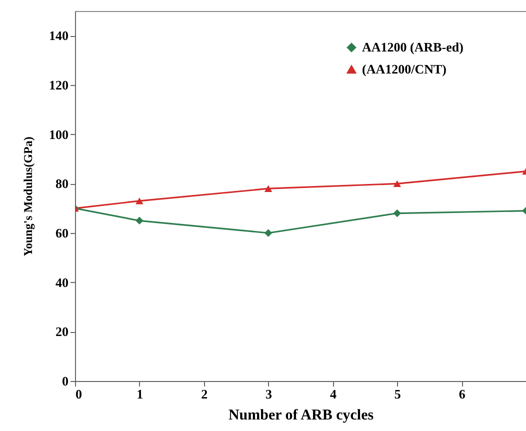 Image resolution: width=526 pixels, height=431 pixels. What do you see at coordinates (413, 47) in the screenshot?
I see `legend-label: AA1200 (ARB-ed)` at bounding box center [413, 47].